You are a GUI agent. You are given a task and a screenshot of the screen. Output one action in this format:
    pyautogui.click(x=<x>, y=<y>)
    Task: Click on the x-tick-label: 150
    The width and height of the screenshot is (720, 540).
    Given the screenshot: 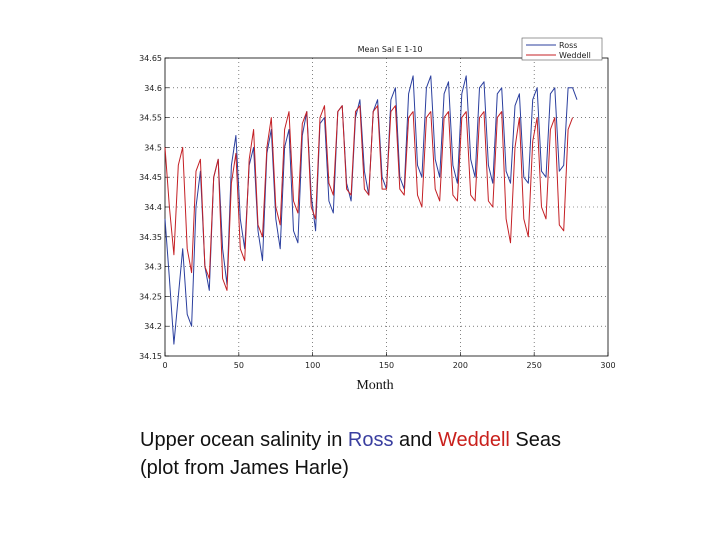 What is the action you would take?
    pyautogui.click(x=386, y=365)
    